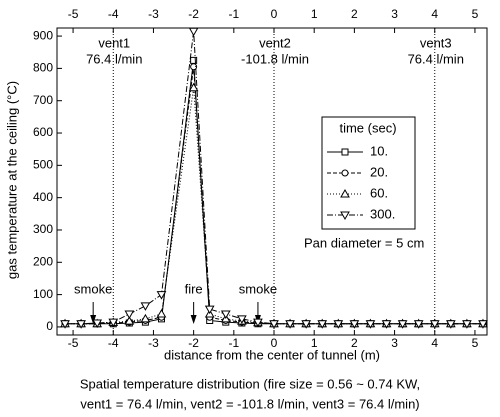 This screenshot has height=417, width=500. What do you see at coordinates (364, 242) in the screenshot?
I see `note: Pan diameter = 5 cm` at bounding box center [364, 242].